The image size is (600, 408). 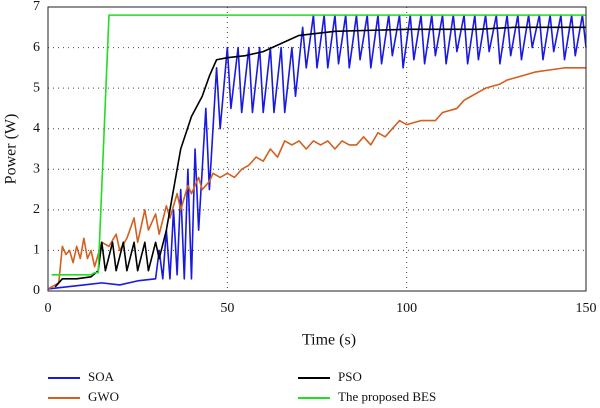 What do you see at coordinates (36, 128) in the screenshot?
I see `y-tick-label: 4` at bounding box center [36, 128].